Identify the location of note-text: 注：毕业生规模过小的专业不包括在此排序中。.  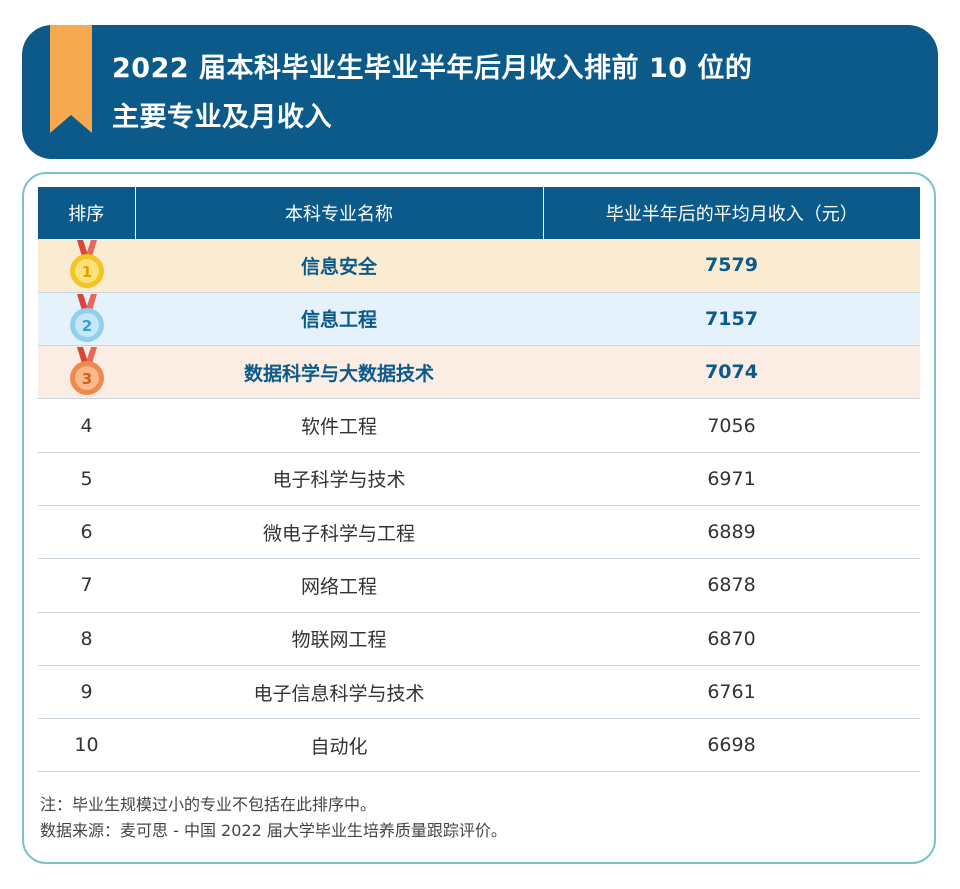
(208, 804).